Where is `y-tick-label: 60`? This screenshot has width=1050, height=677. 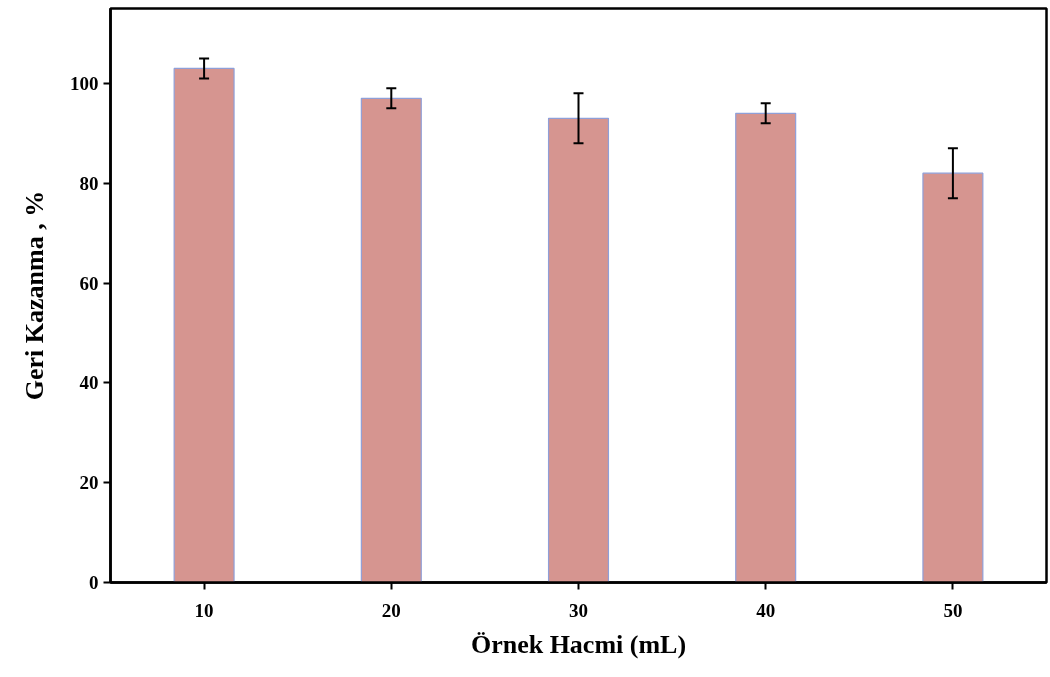 y-tick-label: 60 is located at coordinates (89, 283).